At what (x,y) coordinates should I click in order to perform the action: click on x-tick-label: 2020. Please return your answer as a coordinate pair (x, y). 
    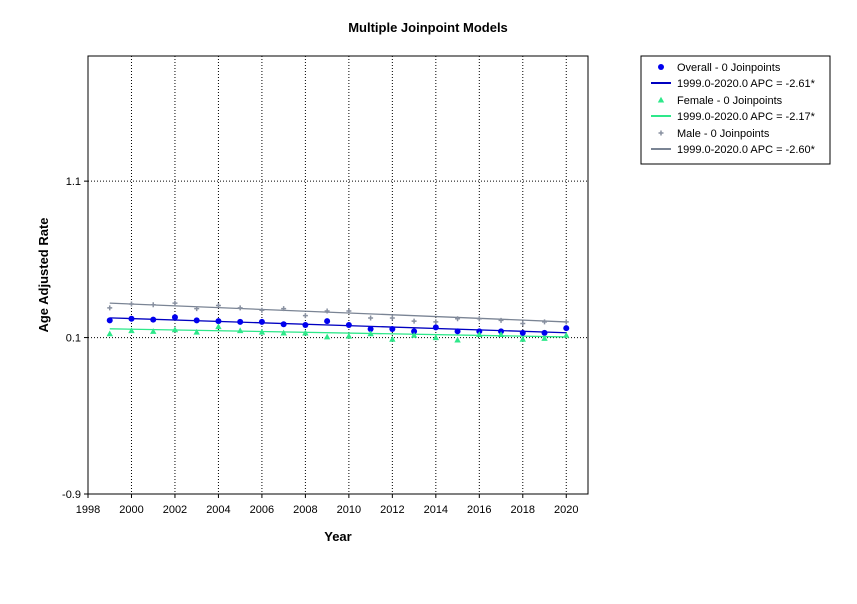
    Looking at the image, I should click on (566, 510).